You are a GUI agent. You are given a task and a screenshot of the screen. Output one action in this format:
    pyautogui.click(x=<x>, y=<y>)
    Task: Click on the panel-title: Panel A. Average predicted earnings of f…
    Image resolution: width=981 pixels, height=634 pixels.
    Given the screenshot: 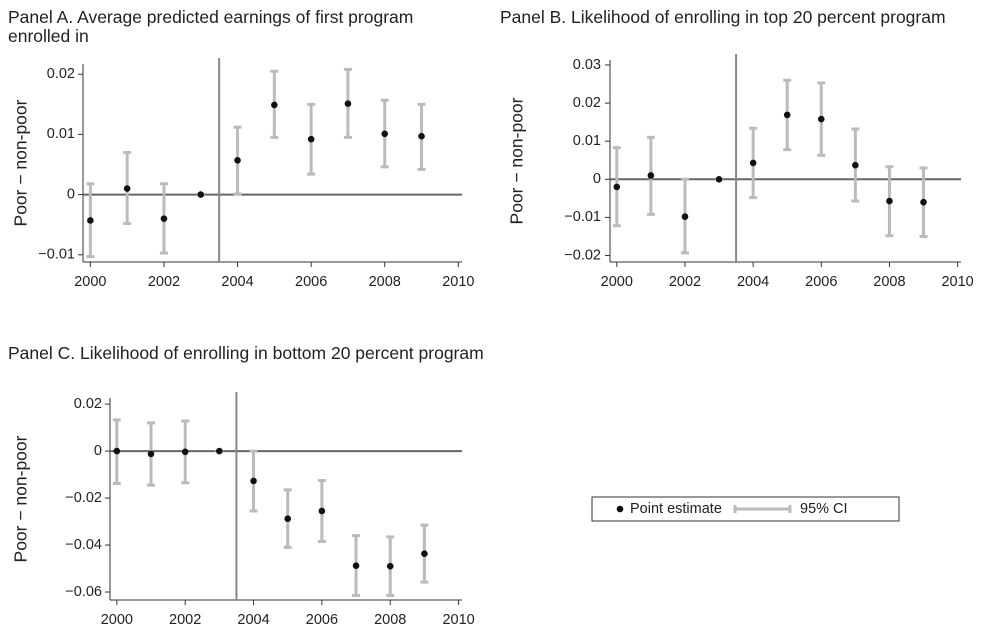 What is the action you would take?
    pyautogui.click(x=211, y=26)
    